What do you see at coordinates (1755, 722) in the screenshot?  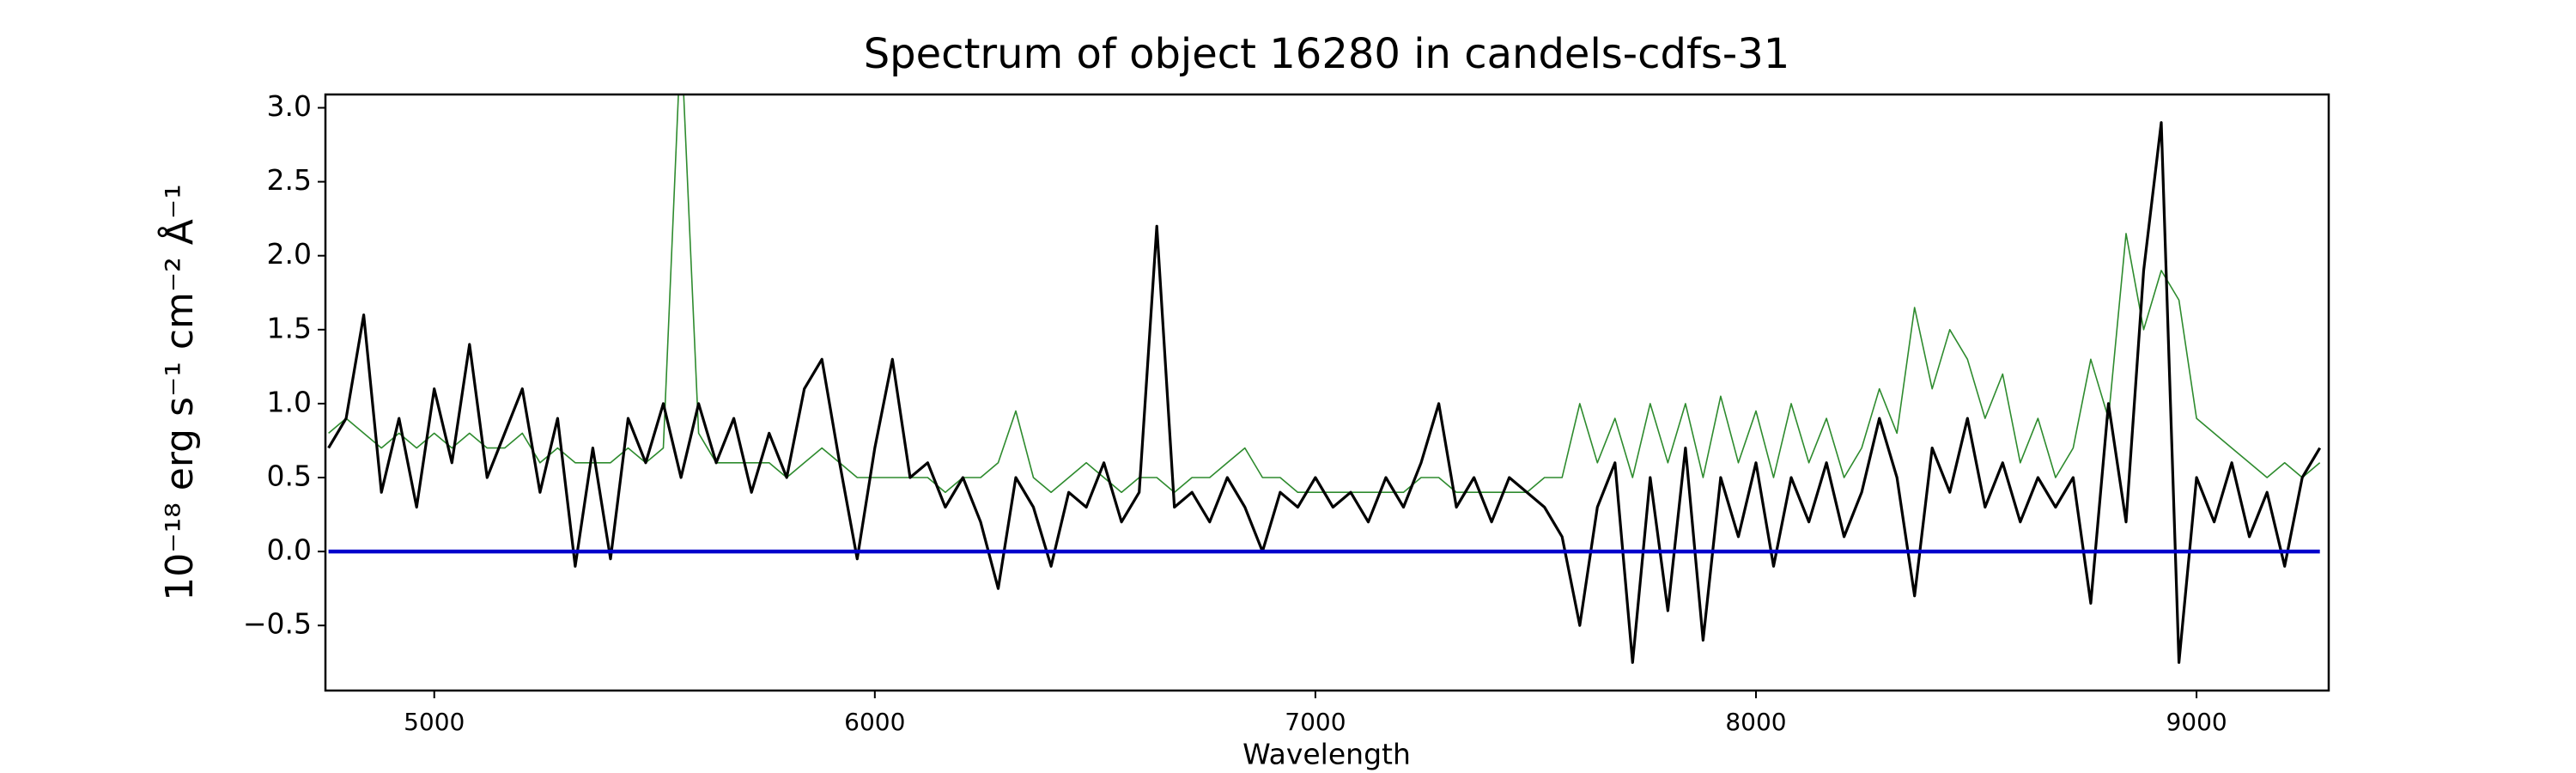 I see `x-tick-label: 8000` at bounding box center [1755, 722].